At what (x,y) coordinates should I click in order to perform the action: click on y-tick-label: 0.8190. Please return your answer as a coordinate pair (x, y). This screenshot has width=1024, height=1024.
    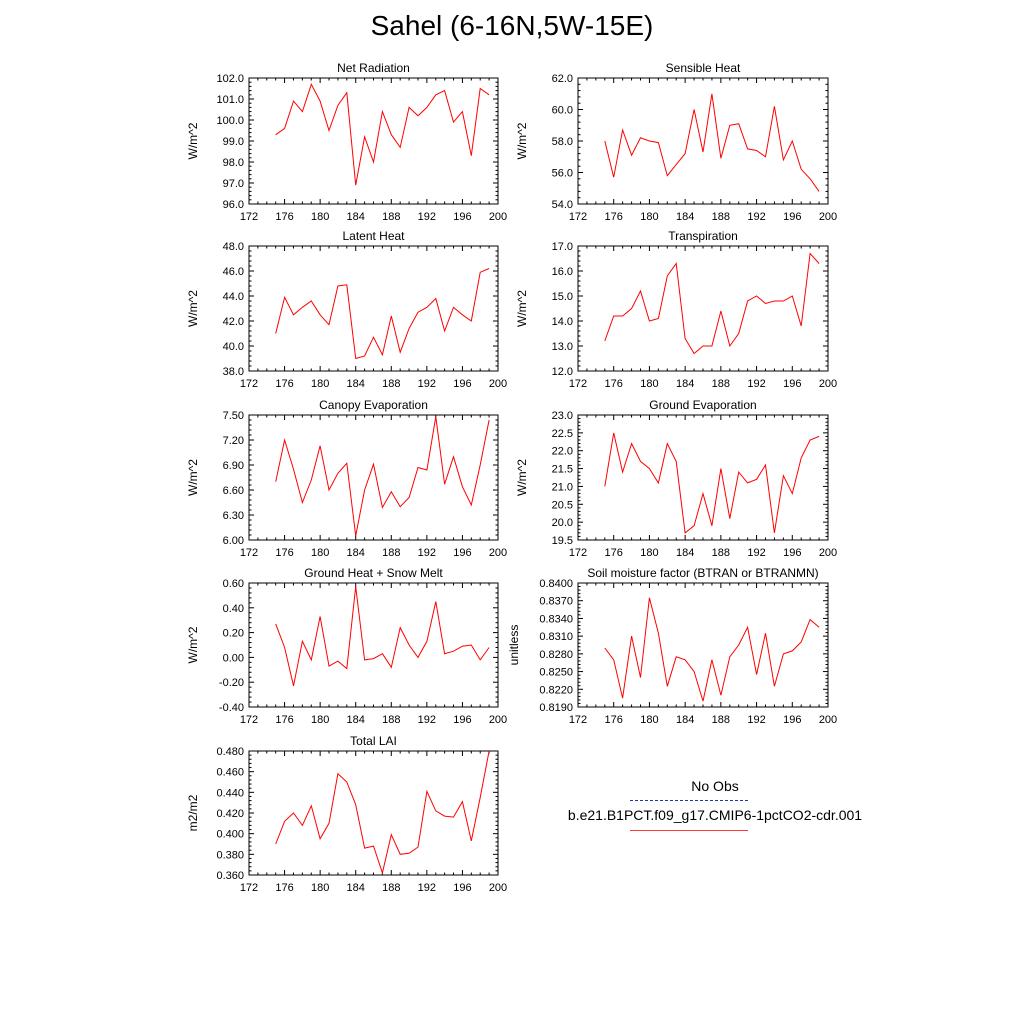
    Looking at the image, I should click on (556, 708).